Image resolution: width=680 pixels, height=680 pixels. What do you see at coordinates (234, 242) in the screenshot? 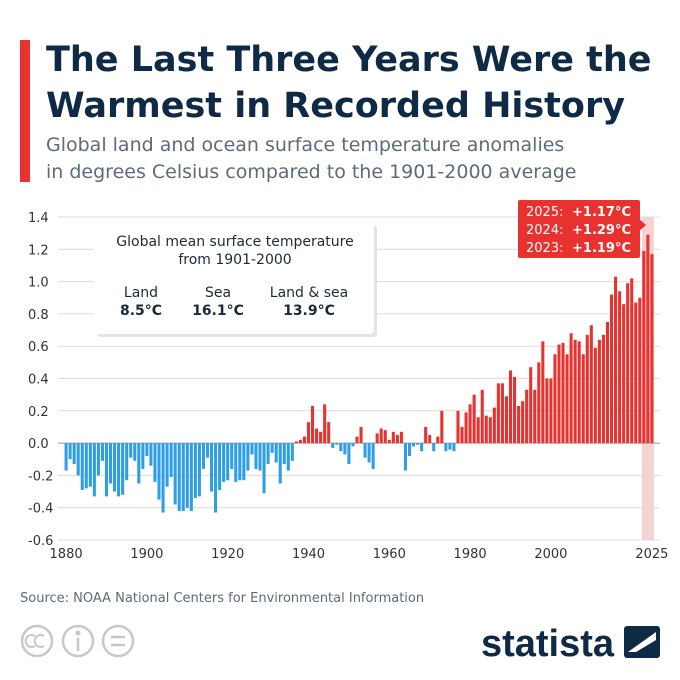
I see `info-title: Global mean surface temperature` at bounding box center [234, 242].